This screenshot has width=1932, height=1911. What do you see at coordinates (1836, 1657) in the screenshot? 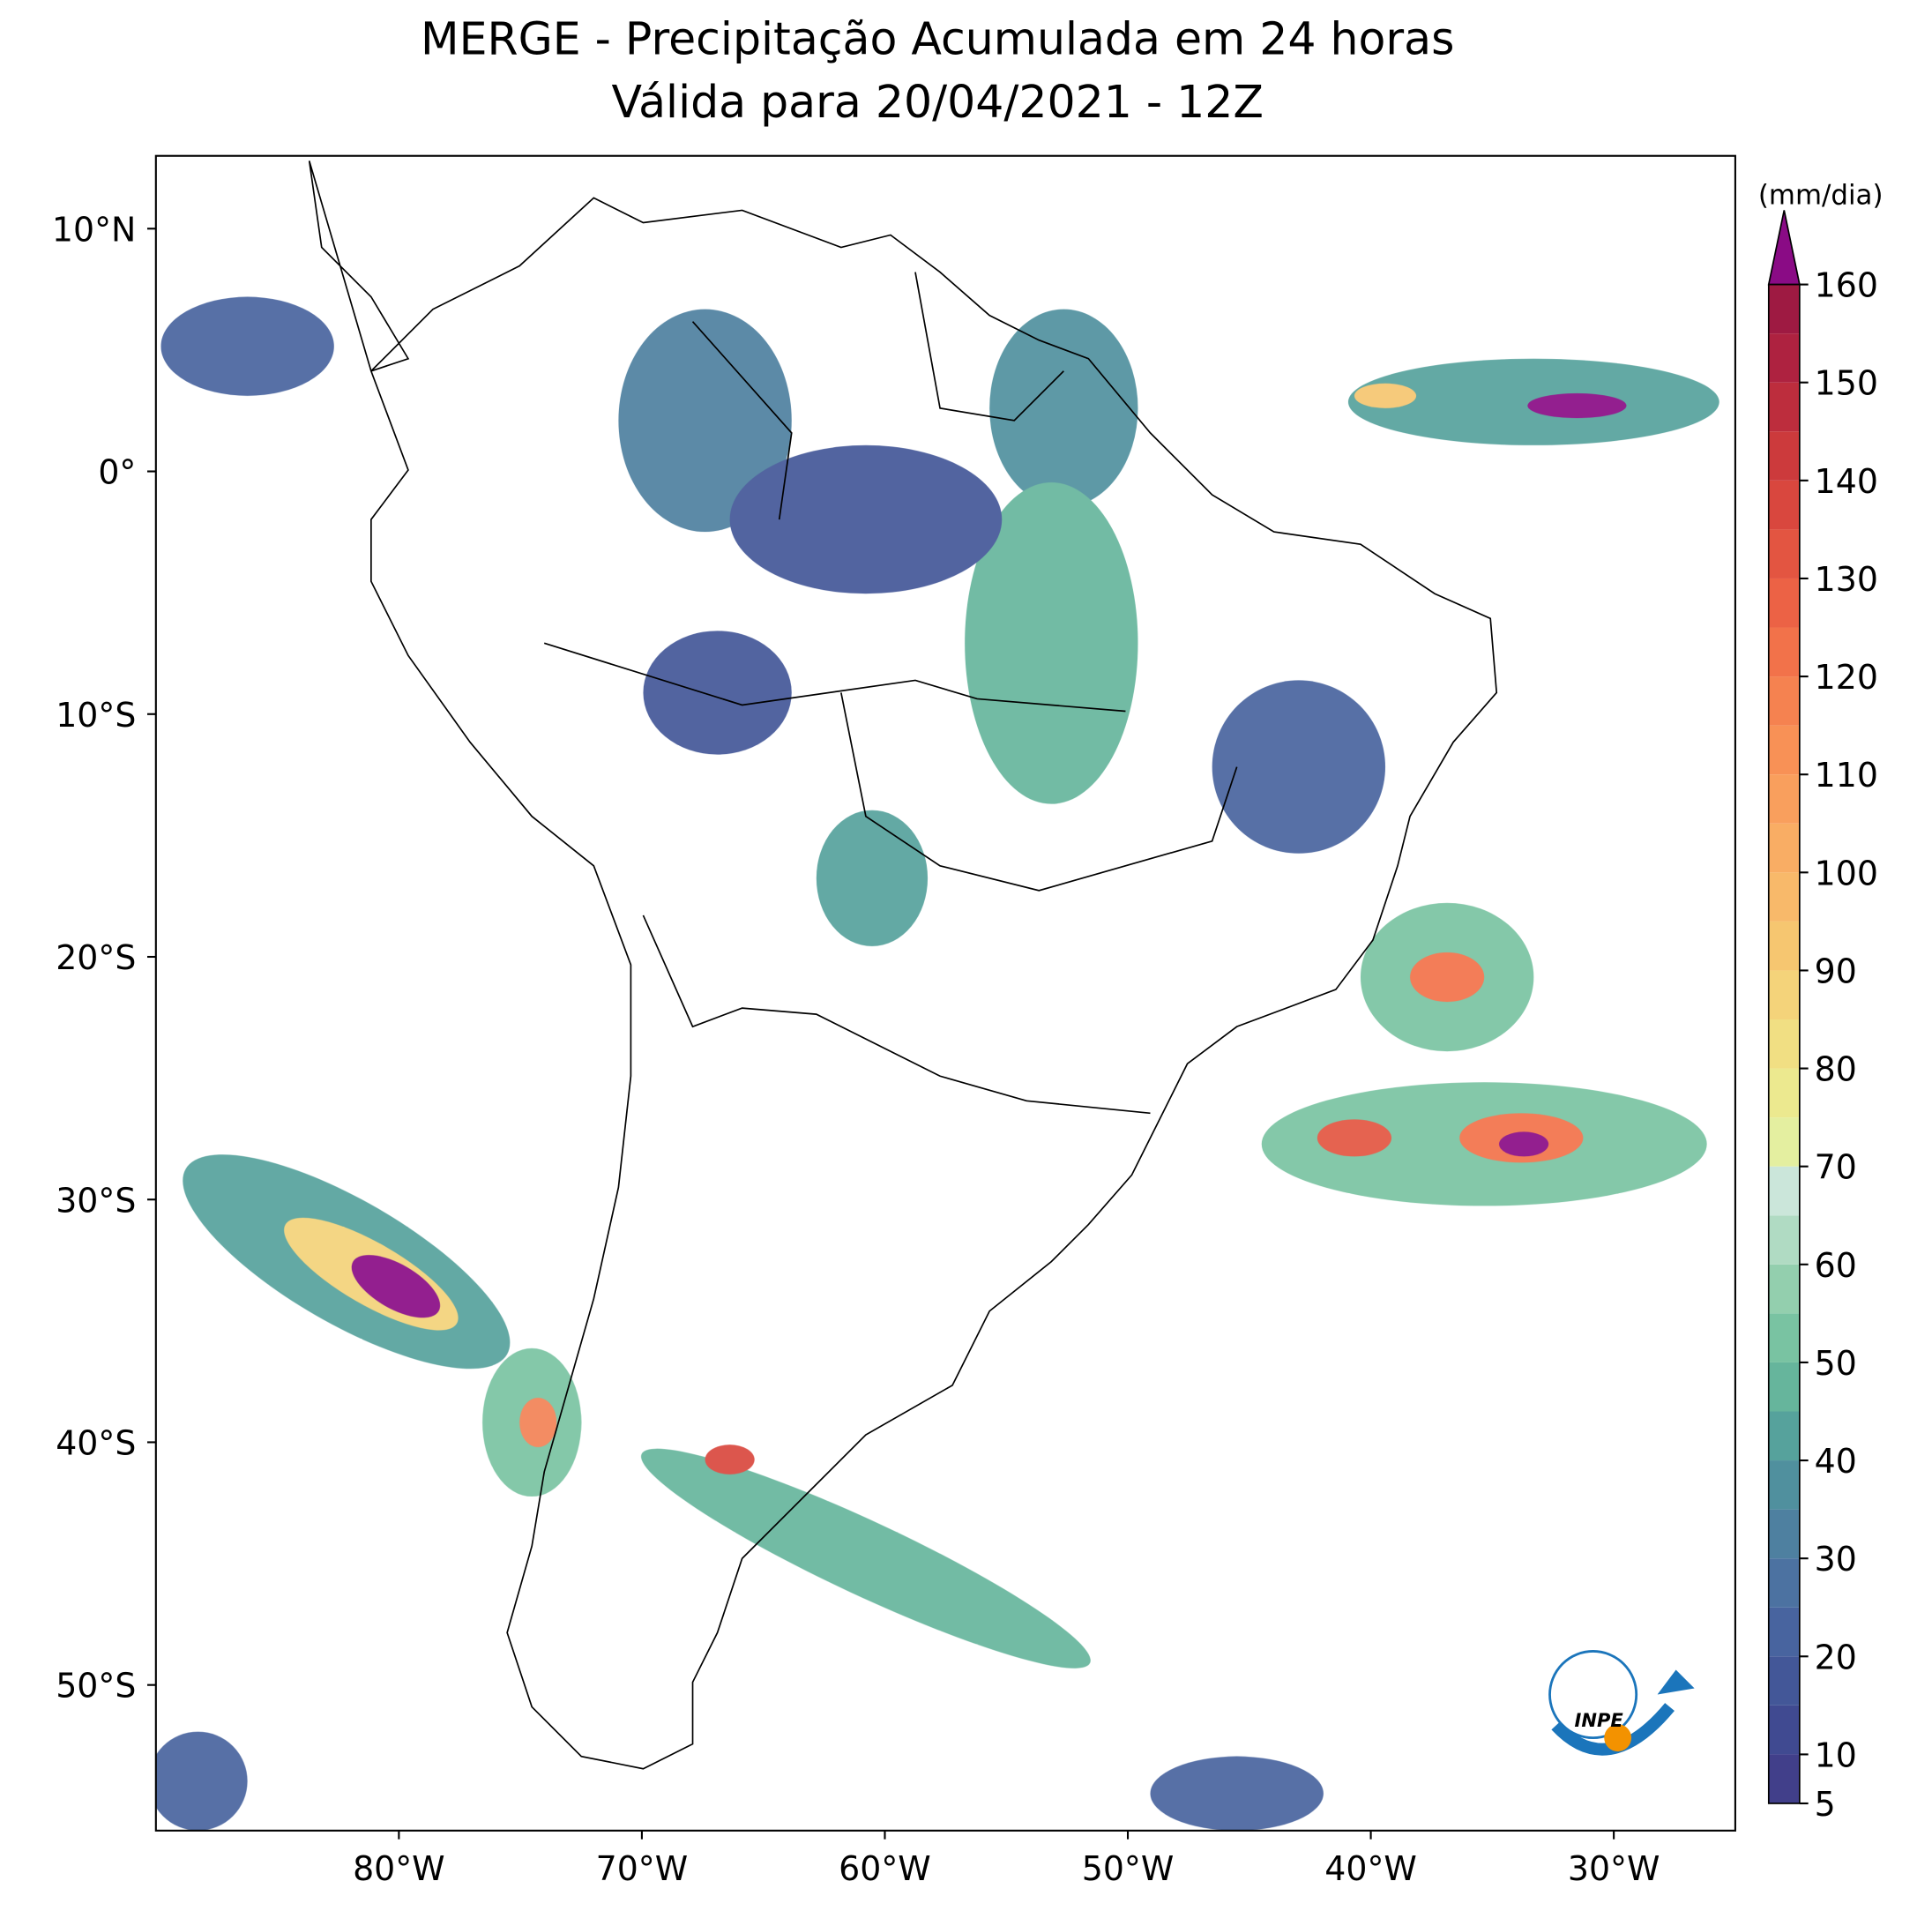
I see `colorbar-tick-label: 20` at bounding box center [1836, 1657].